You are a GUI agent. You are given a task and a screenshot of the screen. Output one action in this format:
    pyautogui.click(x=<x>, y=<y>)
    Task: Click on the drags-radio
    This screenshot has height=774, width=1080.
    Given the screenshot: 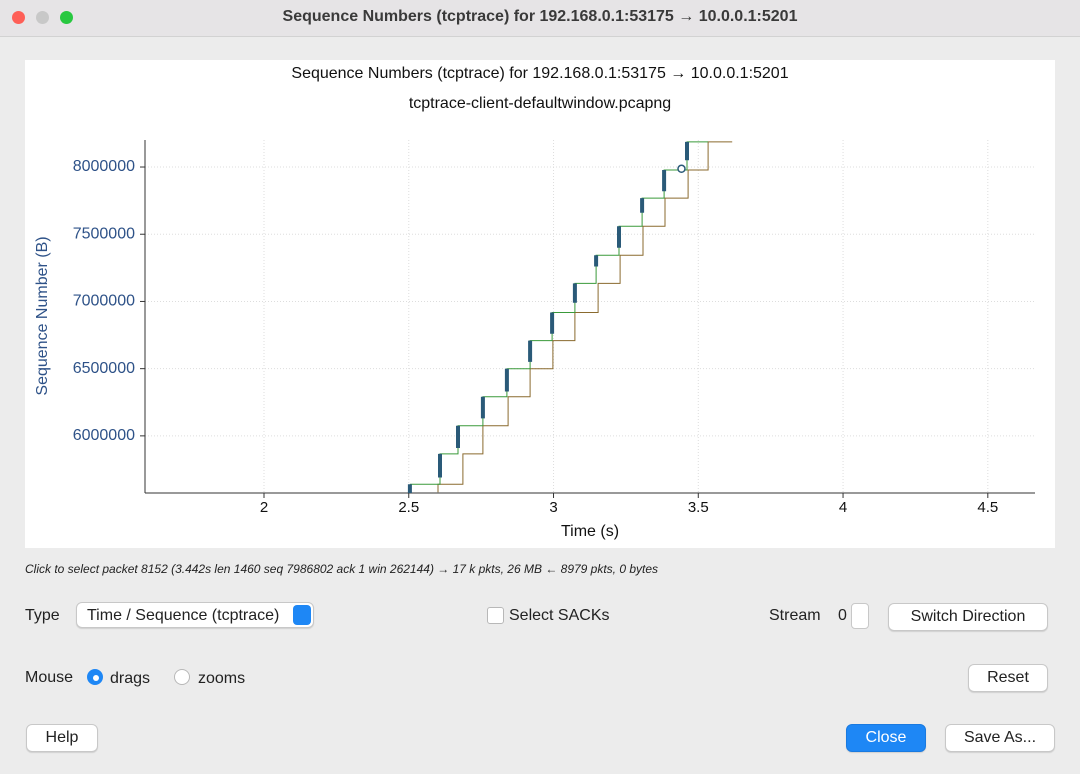 What is the action you would take?
    pyautogui.click(x=95, y=677)
    